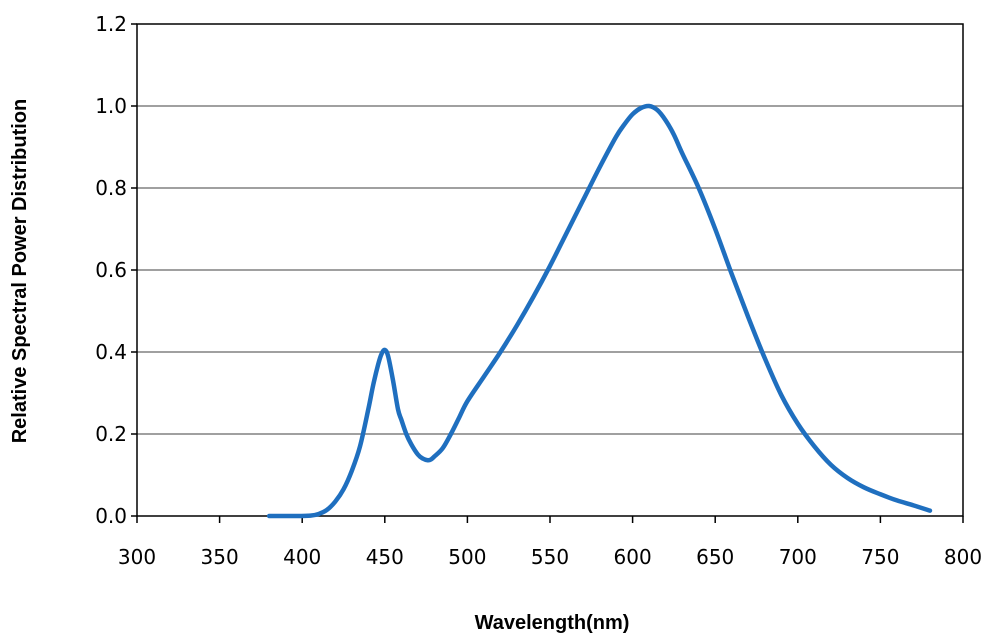 This screenshot has width=988, height=641. I want to click on x-tick-label: 700, so click(798, 557).